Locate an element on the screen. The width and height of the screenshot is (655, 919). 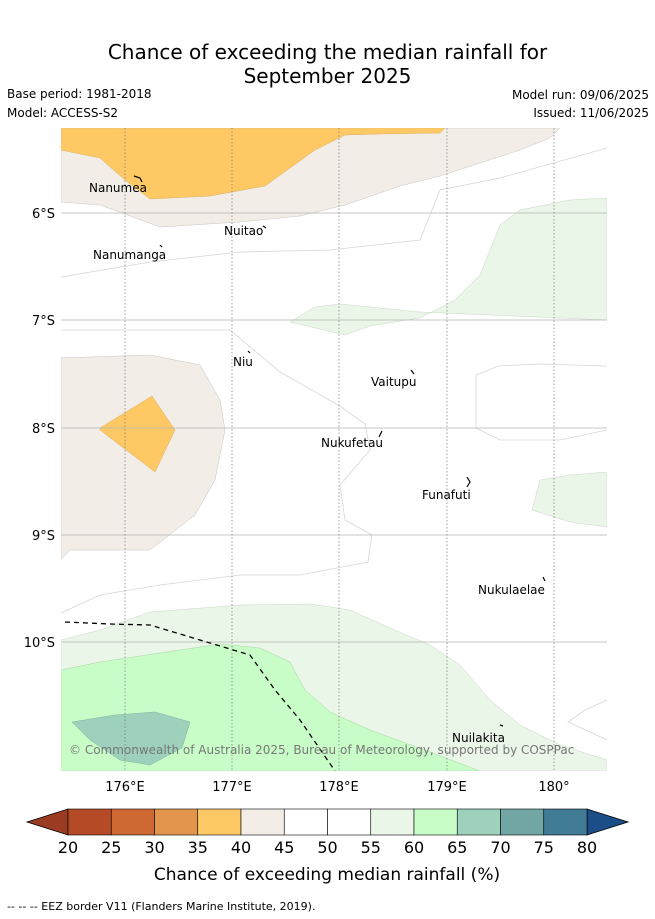
lat-tick-8s: 8°S is located at coordinates (43, 429).